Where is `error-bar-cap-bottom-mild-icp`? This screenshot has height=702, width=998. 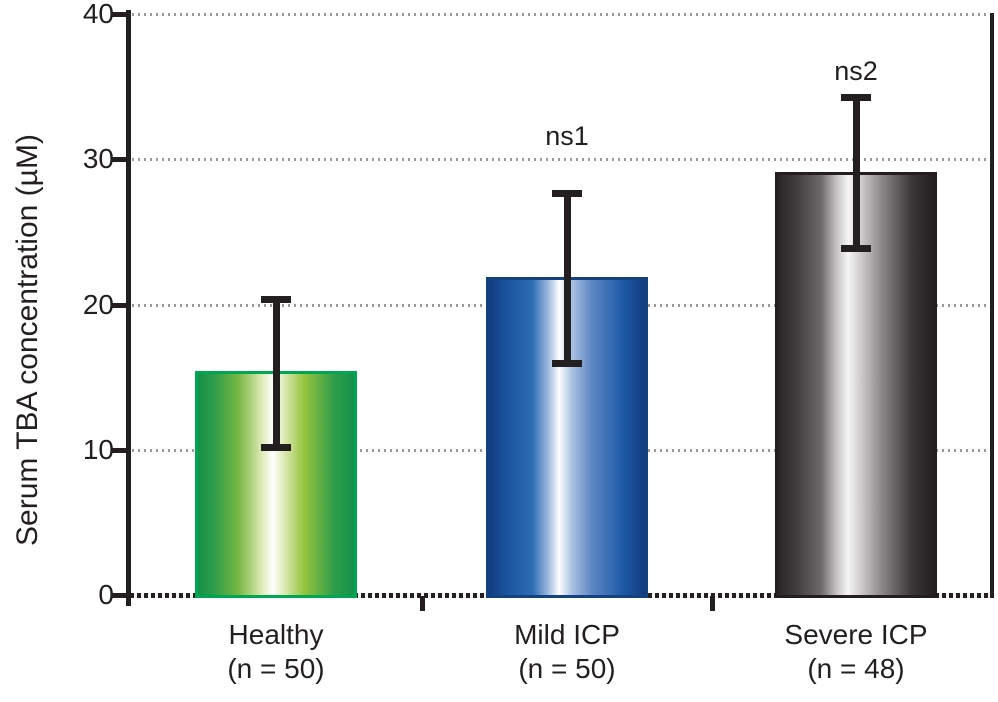
error-bar-cap-bottom-mild-icp is located at coordinates (567, 363).